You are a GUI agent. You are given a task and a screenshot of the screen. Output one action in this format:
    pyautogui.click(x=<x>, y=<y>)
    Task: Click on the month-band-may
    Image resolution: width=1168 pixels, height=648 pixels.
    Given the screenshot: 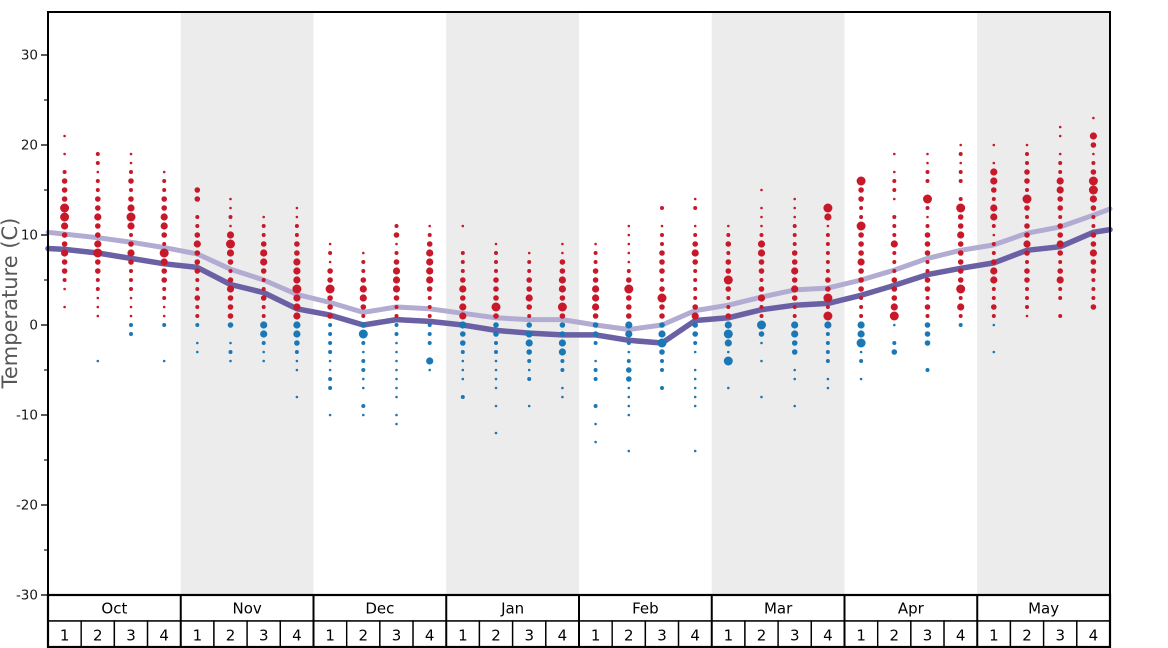 What is the action you would take?
    pyautogui.click(x=1043, y=303)
    